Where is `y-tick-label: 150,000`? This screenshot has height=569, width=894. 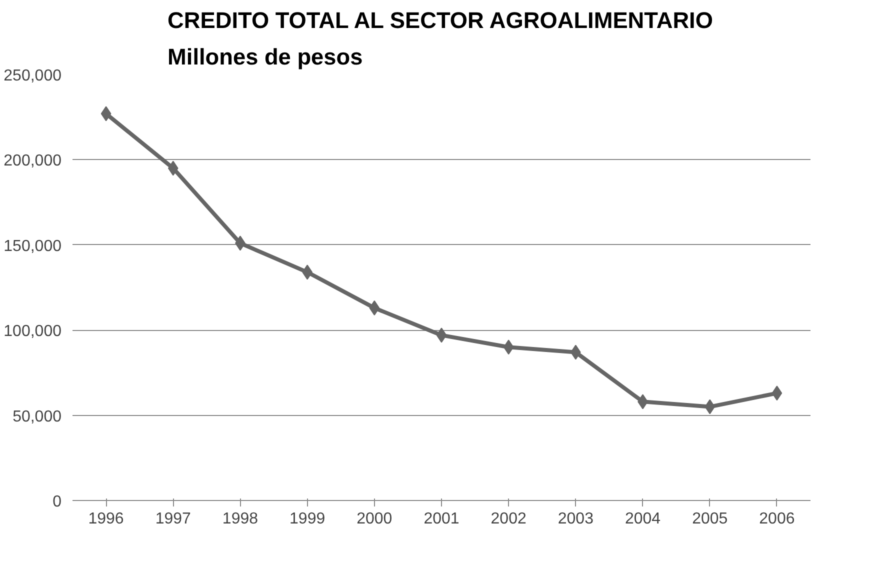
y-tick-label: 150,000 is located at coordinates (33, 246).